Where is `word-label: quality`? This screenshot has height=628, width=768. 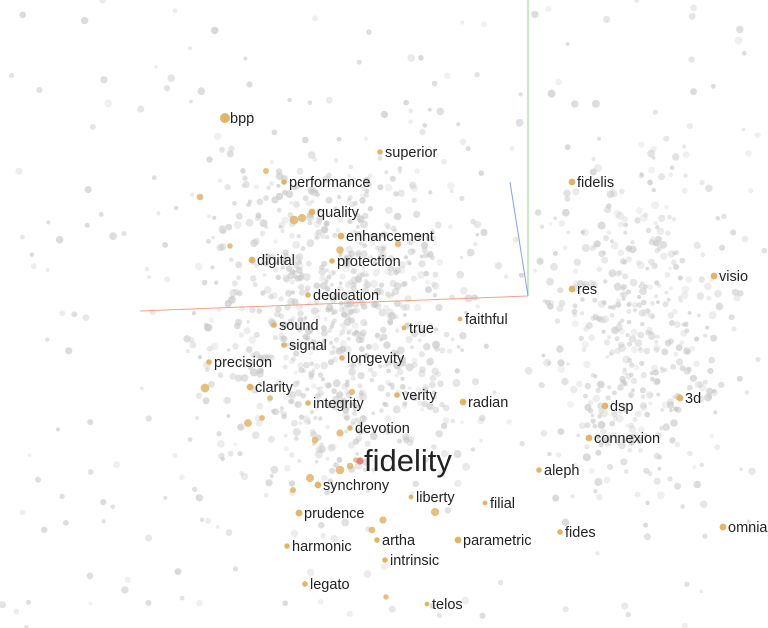
word-label: quality is located at coordinates (338, 213).